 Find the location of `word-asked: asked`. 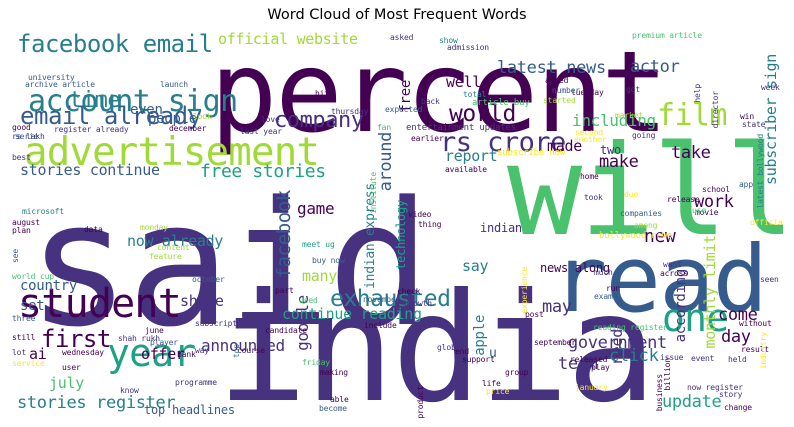

word-asked: asked is located at coordinates (402, 37).